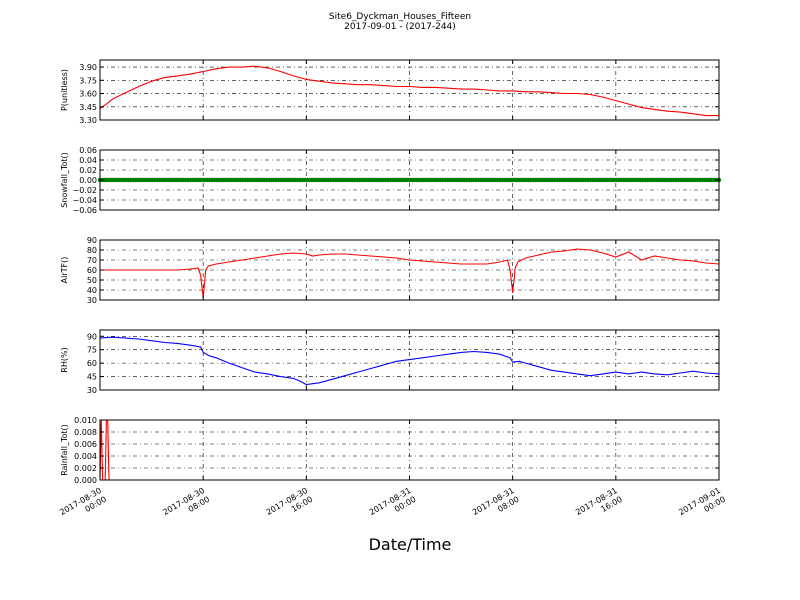 The width and height of the screenshot is (800, 600). Describe the element at coordinates (88, 120) in the screenshot. I see `y-tick-label: 3.30` at that location.